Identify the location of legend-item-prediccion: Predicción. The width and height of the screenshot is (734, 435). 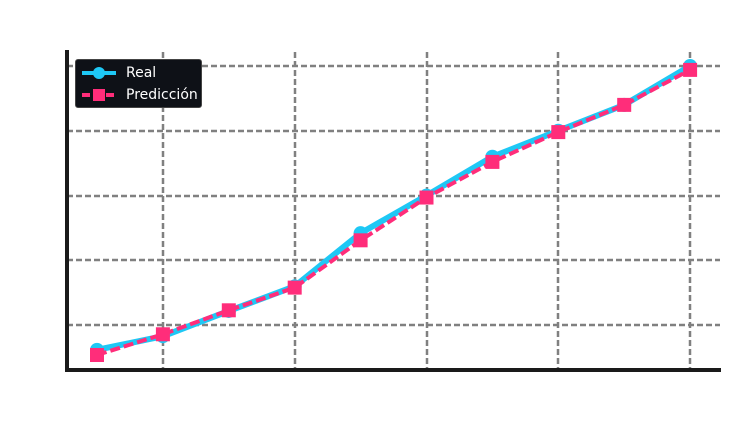
(137, 95).